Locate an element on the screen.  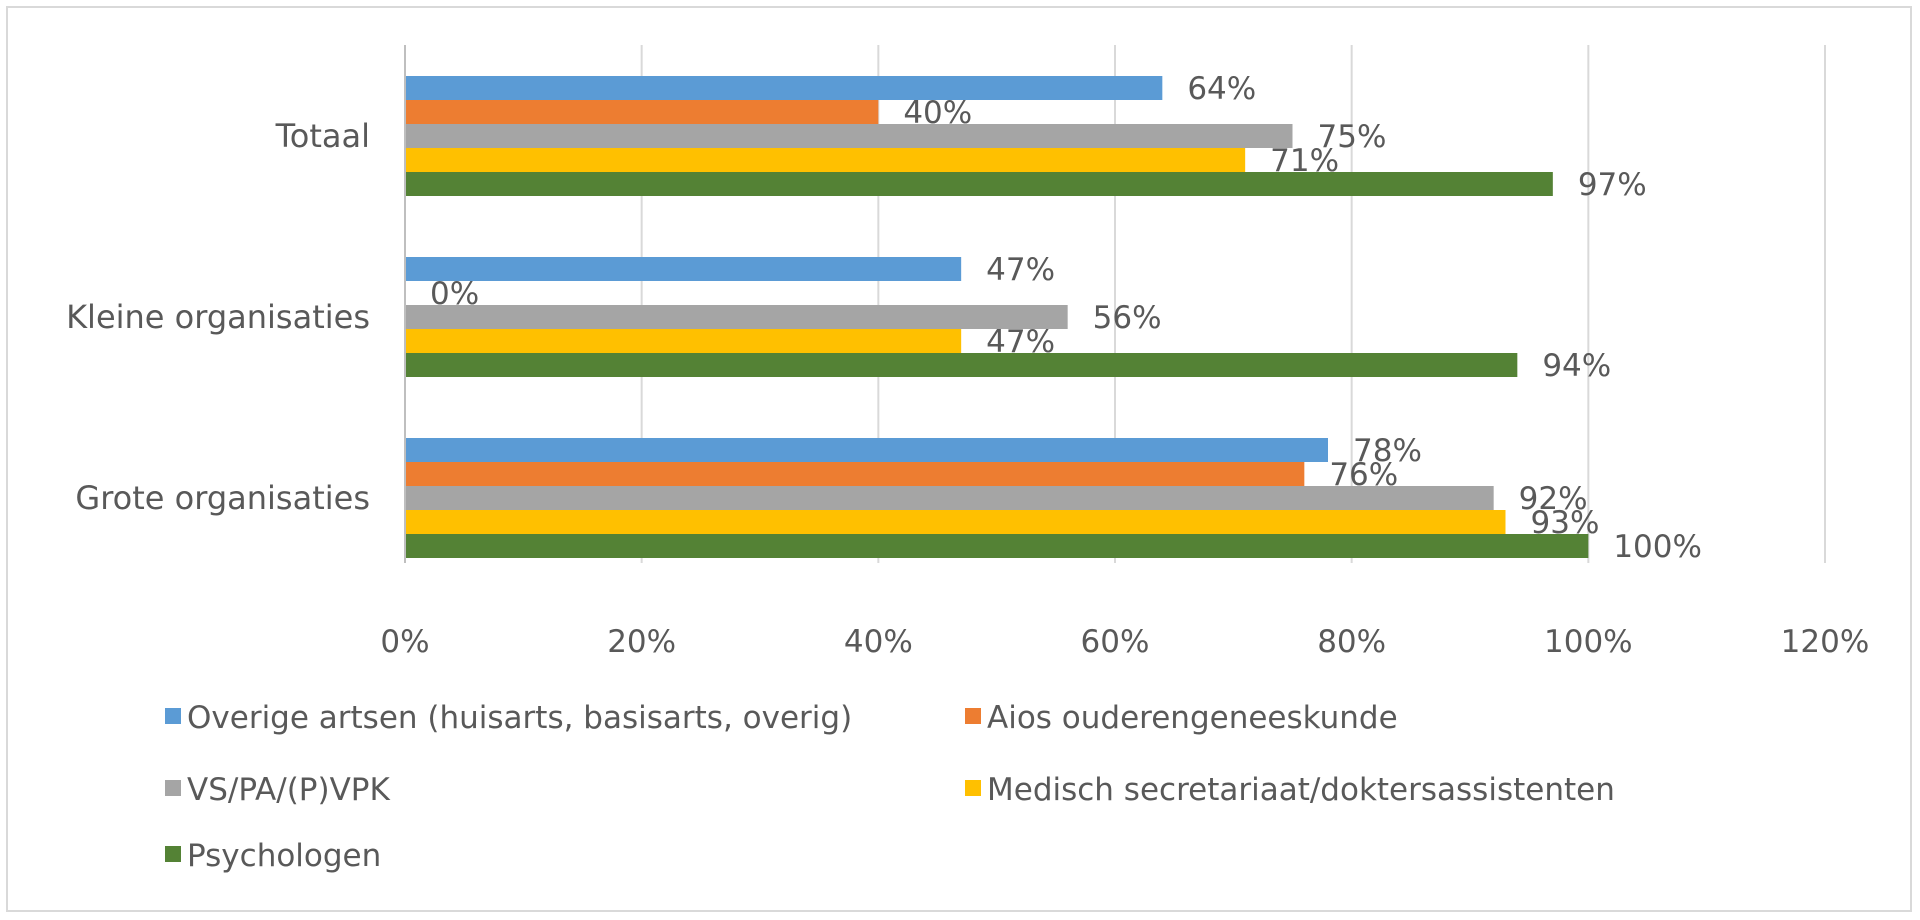
category-label-grote-organisaties: Grote organisaties is located at coordinates (222, 498).